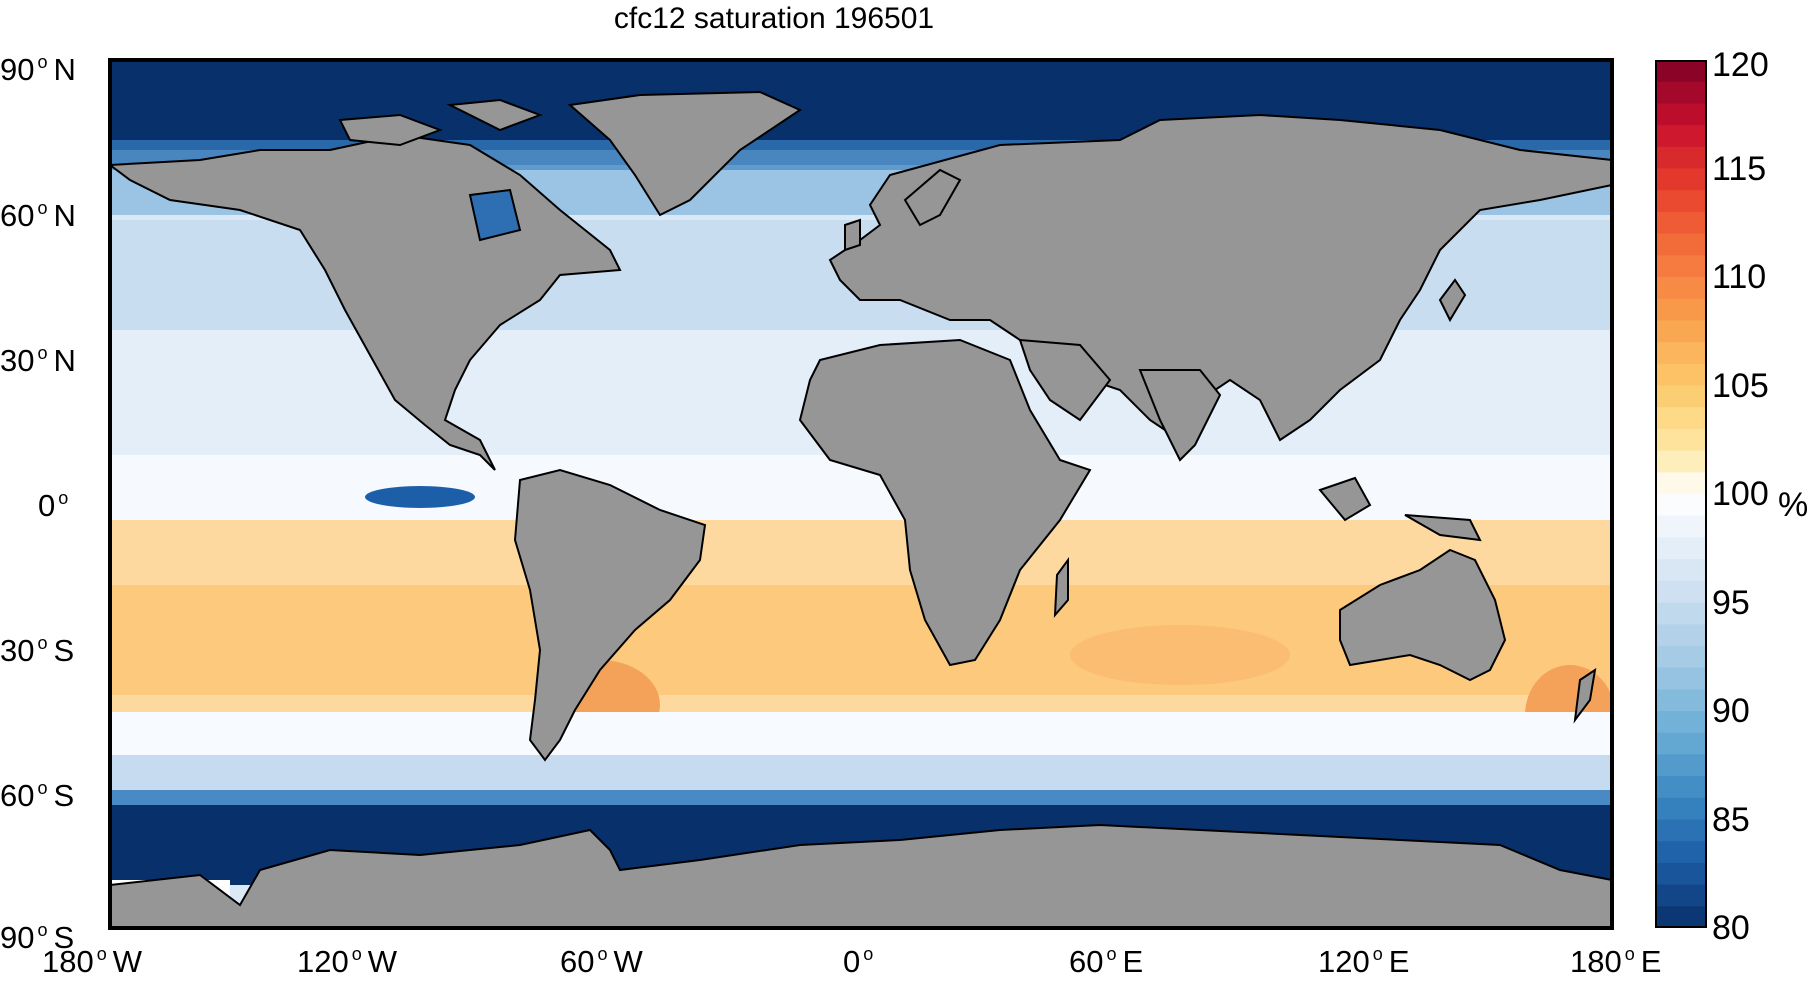 The height and width of the screenshot is (984, 1808). Describe the element at coordinates (601, 961) in the screenshot. I see `lon-label-60w: 60 o W` at that location.